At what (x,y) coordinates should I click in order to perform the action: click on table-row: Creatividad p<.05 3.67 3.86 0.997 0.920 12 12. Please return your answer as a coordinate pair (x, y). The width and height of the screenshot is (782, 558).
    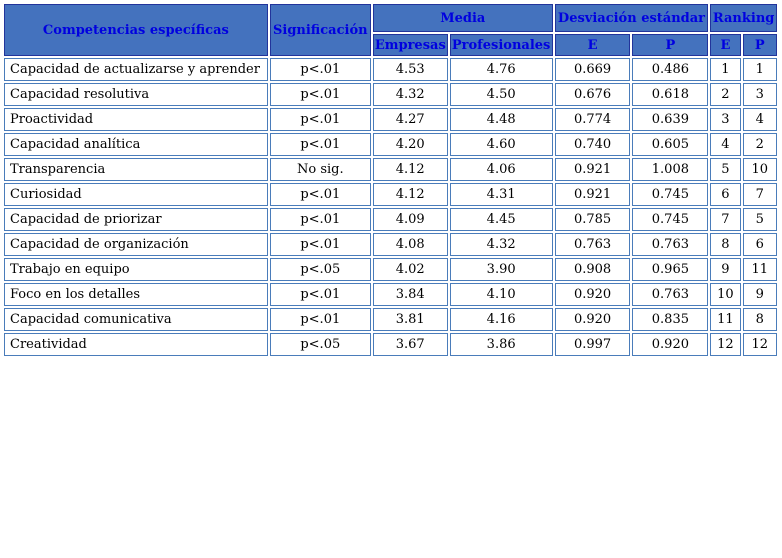
    Looking at the image, I should click on (390, 344).